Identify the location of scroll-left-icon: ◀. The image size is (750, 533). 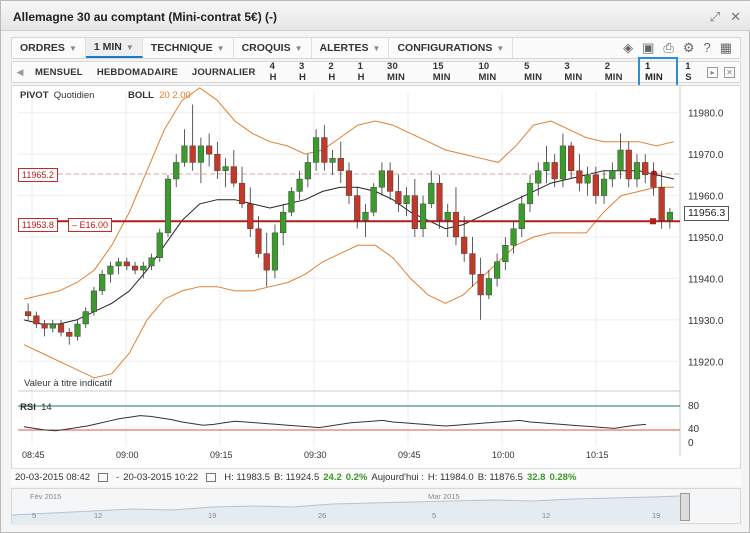
(20, 71).